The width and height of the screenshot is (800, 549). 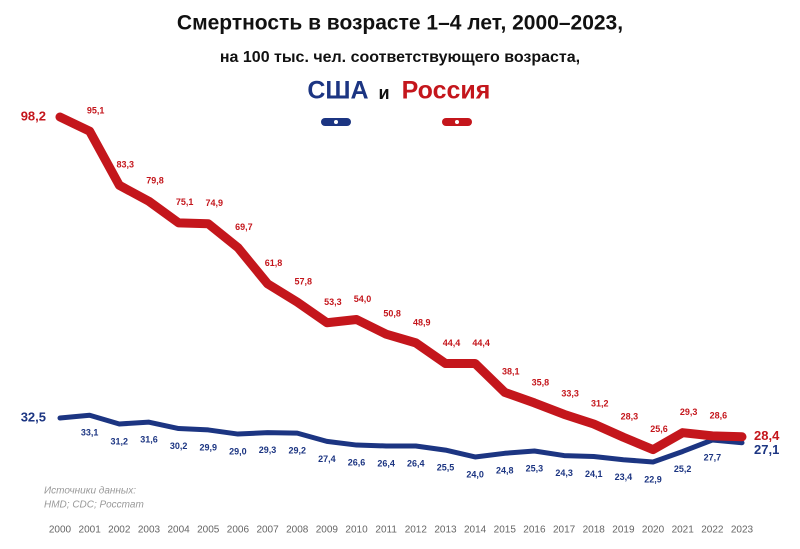 I want to click on data-label: 25,2, so click(x=683, y=469).